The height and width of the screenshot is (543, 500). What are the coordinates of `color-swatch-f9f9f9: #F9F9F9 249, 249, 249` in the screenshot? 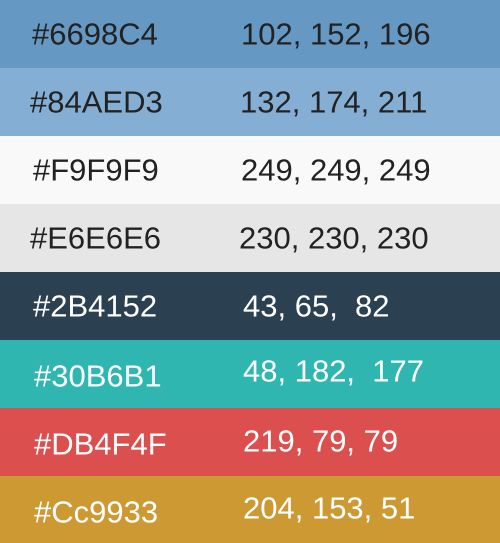 It's located at (250, 170).